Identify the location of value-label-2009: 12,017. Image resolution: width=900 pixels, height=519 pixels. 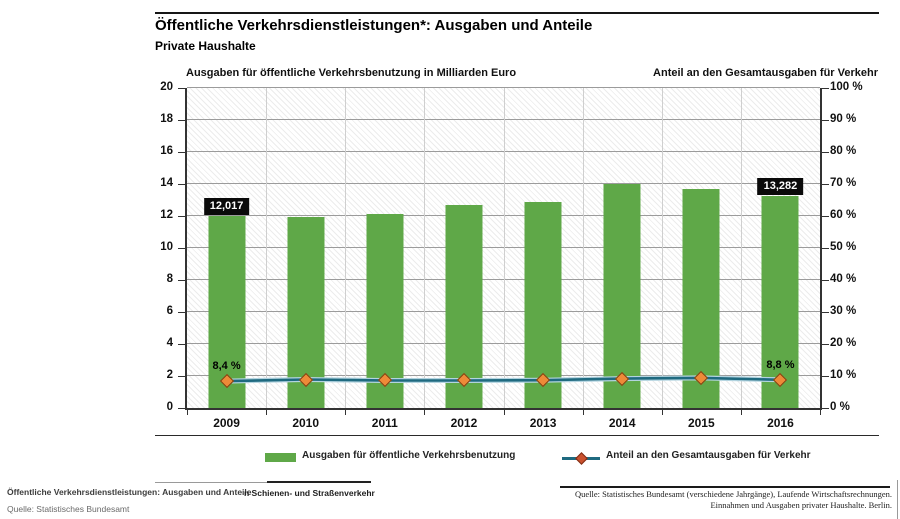
(226, 206).